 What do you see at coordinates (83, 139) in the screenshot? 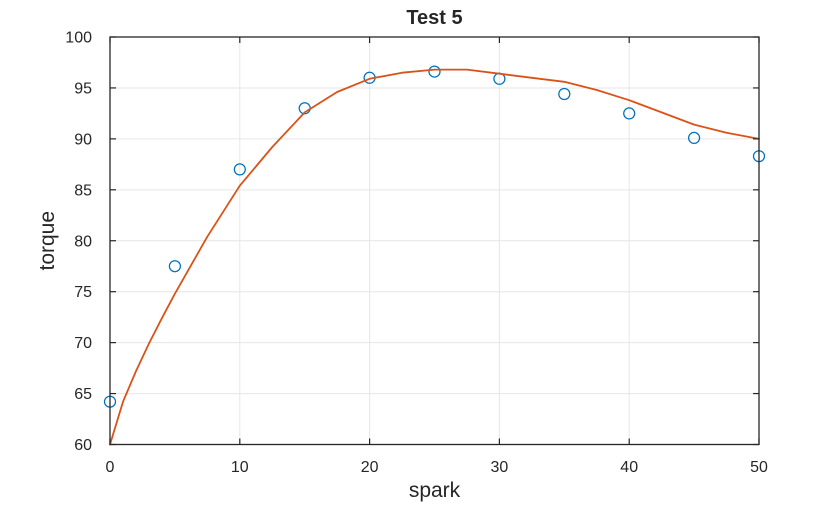
I see `y-tick-label: 90` at bounding box center [83, 139].